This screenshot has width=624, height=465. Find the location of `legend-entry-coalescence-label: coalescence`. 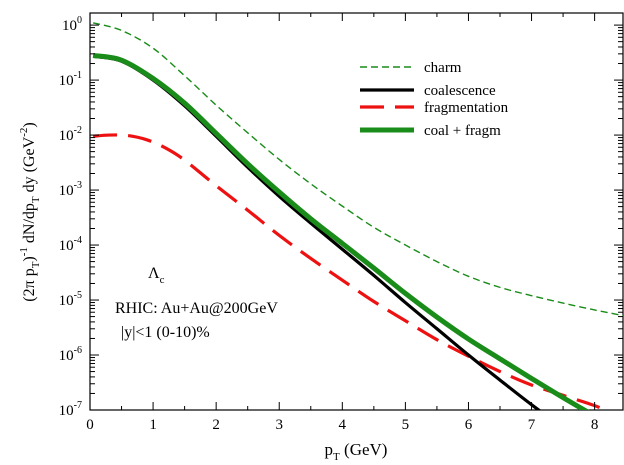

legend-entry-coalescence-label: coalescence is located at coordinates (460, 91).